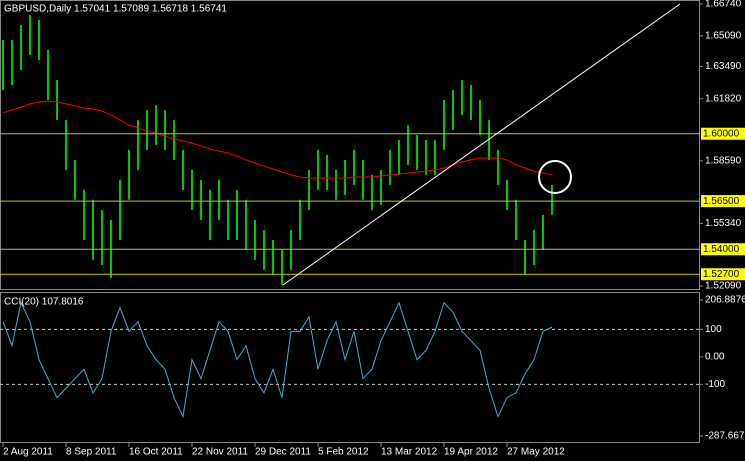 The width and height of the screenshot is (745, 461). I want to click on y-tick-label: 1.63490, so click(723, 66).